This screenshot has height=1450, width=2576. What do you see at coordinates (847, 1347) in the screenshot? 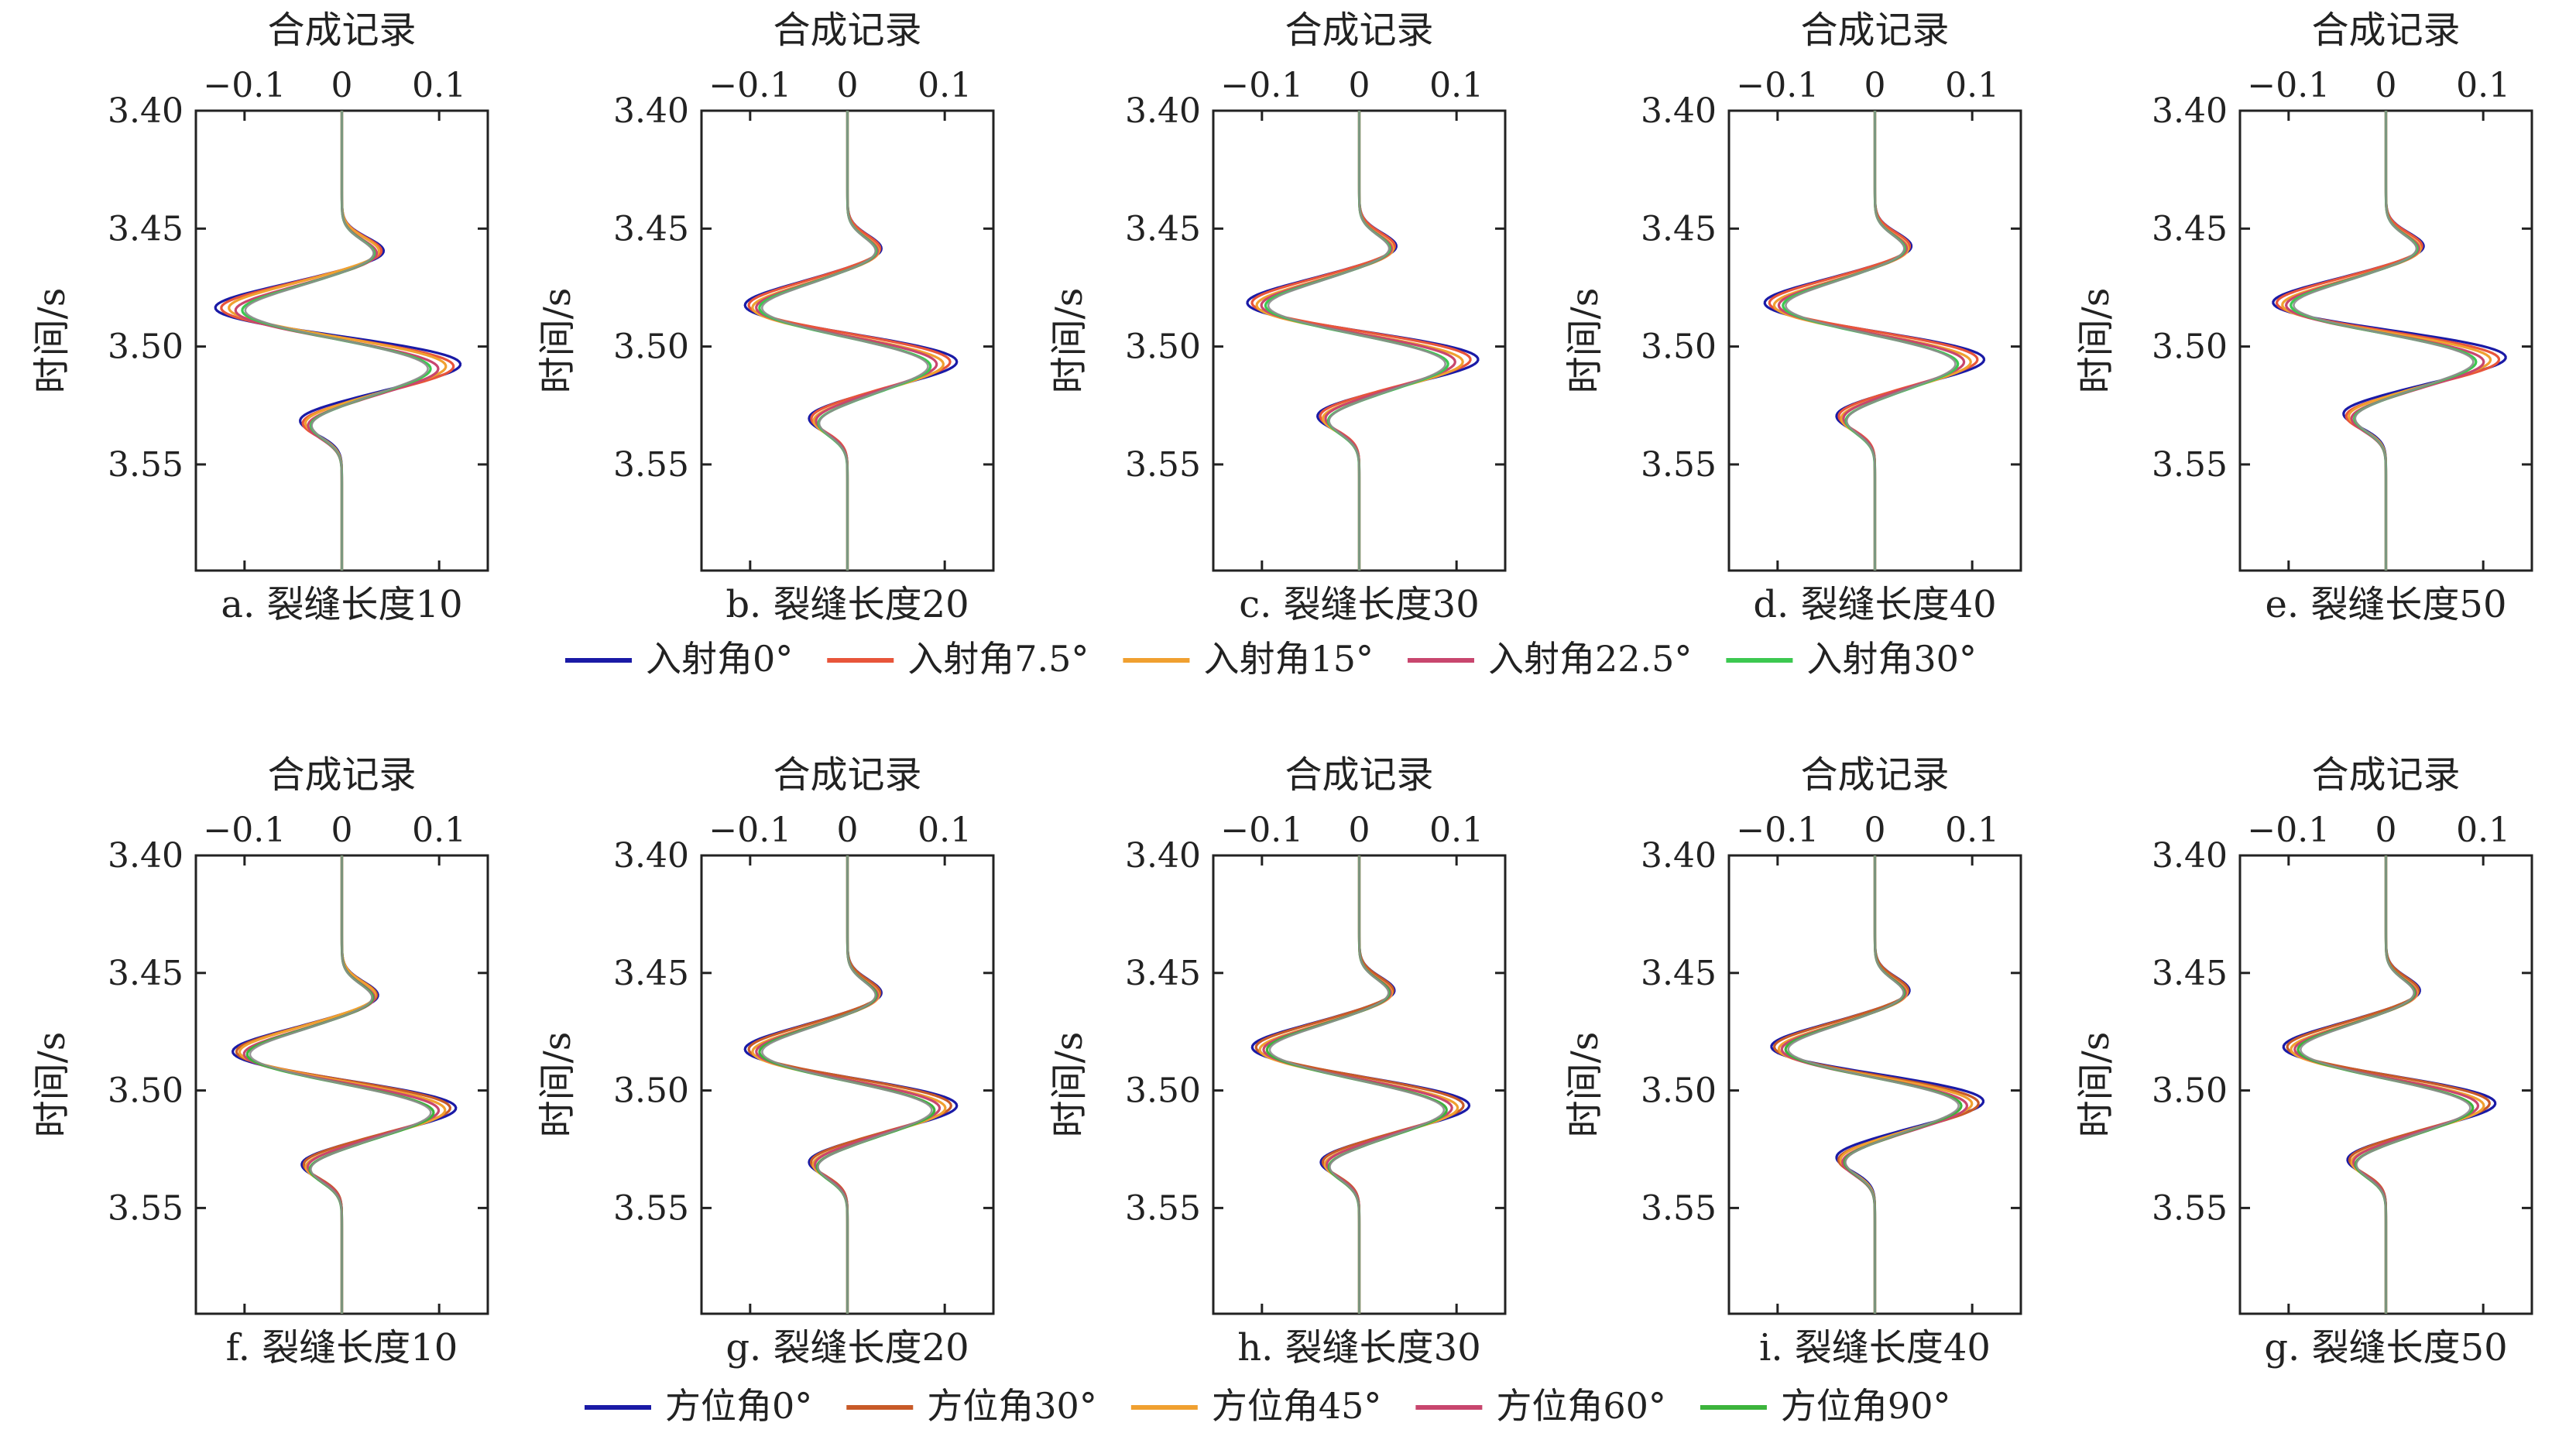
I see `panel-caption: g. 裂缝长度20` at bounding box center [847, 1347].